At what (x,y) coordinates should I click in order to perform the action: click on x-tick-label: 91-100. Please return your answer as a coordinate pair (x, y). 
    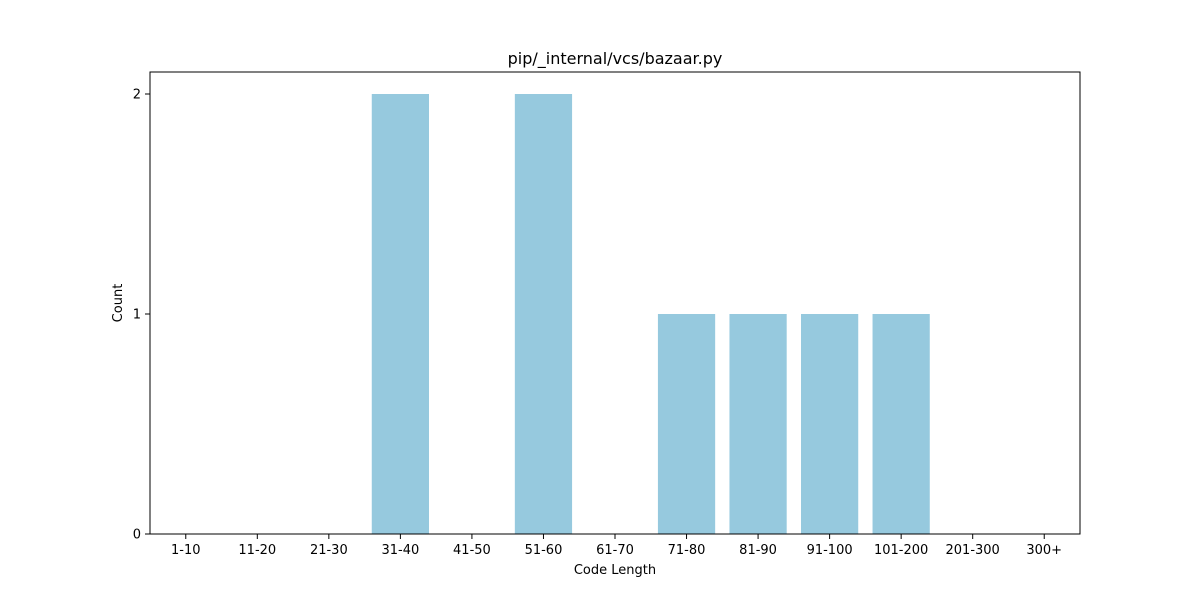
    Looking at the image, I should click on (830, 550).